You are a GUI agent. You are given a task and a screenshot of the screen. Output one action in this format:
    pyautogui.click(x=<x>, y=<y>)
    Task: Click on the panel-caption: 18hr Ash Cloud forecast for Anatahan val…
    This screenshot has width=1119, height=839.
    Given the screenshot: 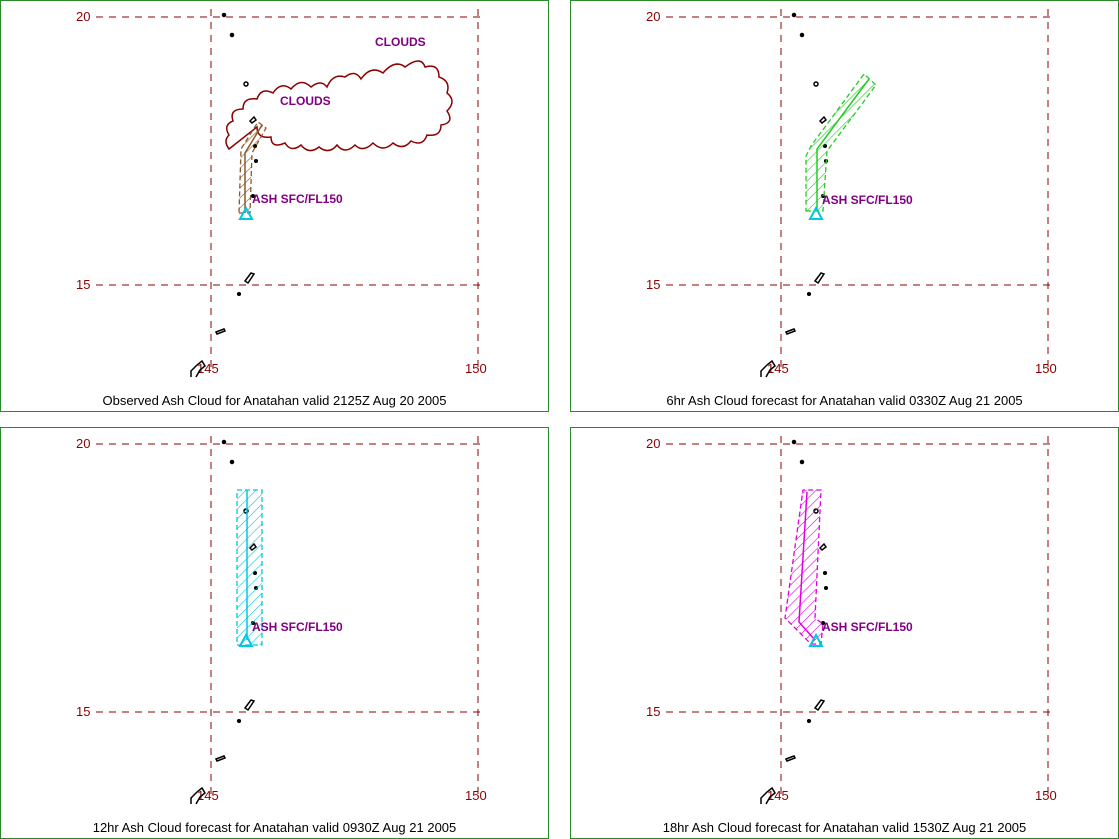 What is the action you would take?
    pyautogui.click(x=844, y=827)
    